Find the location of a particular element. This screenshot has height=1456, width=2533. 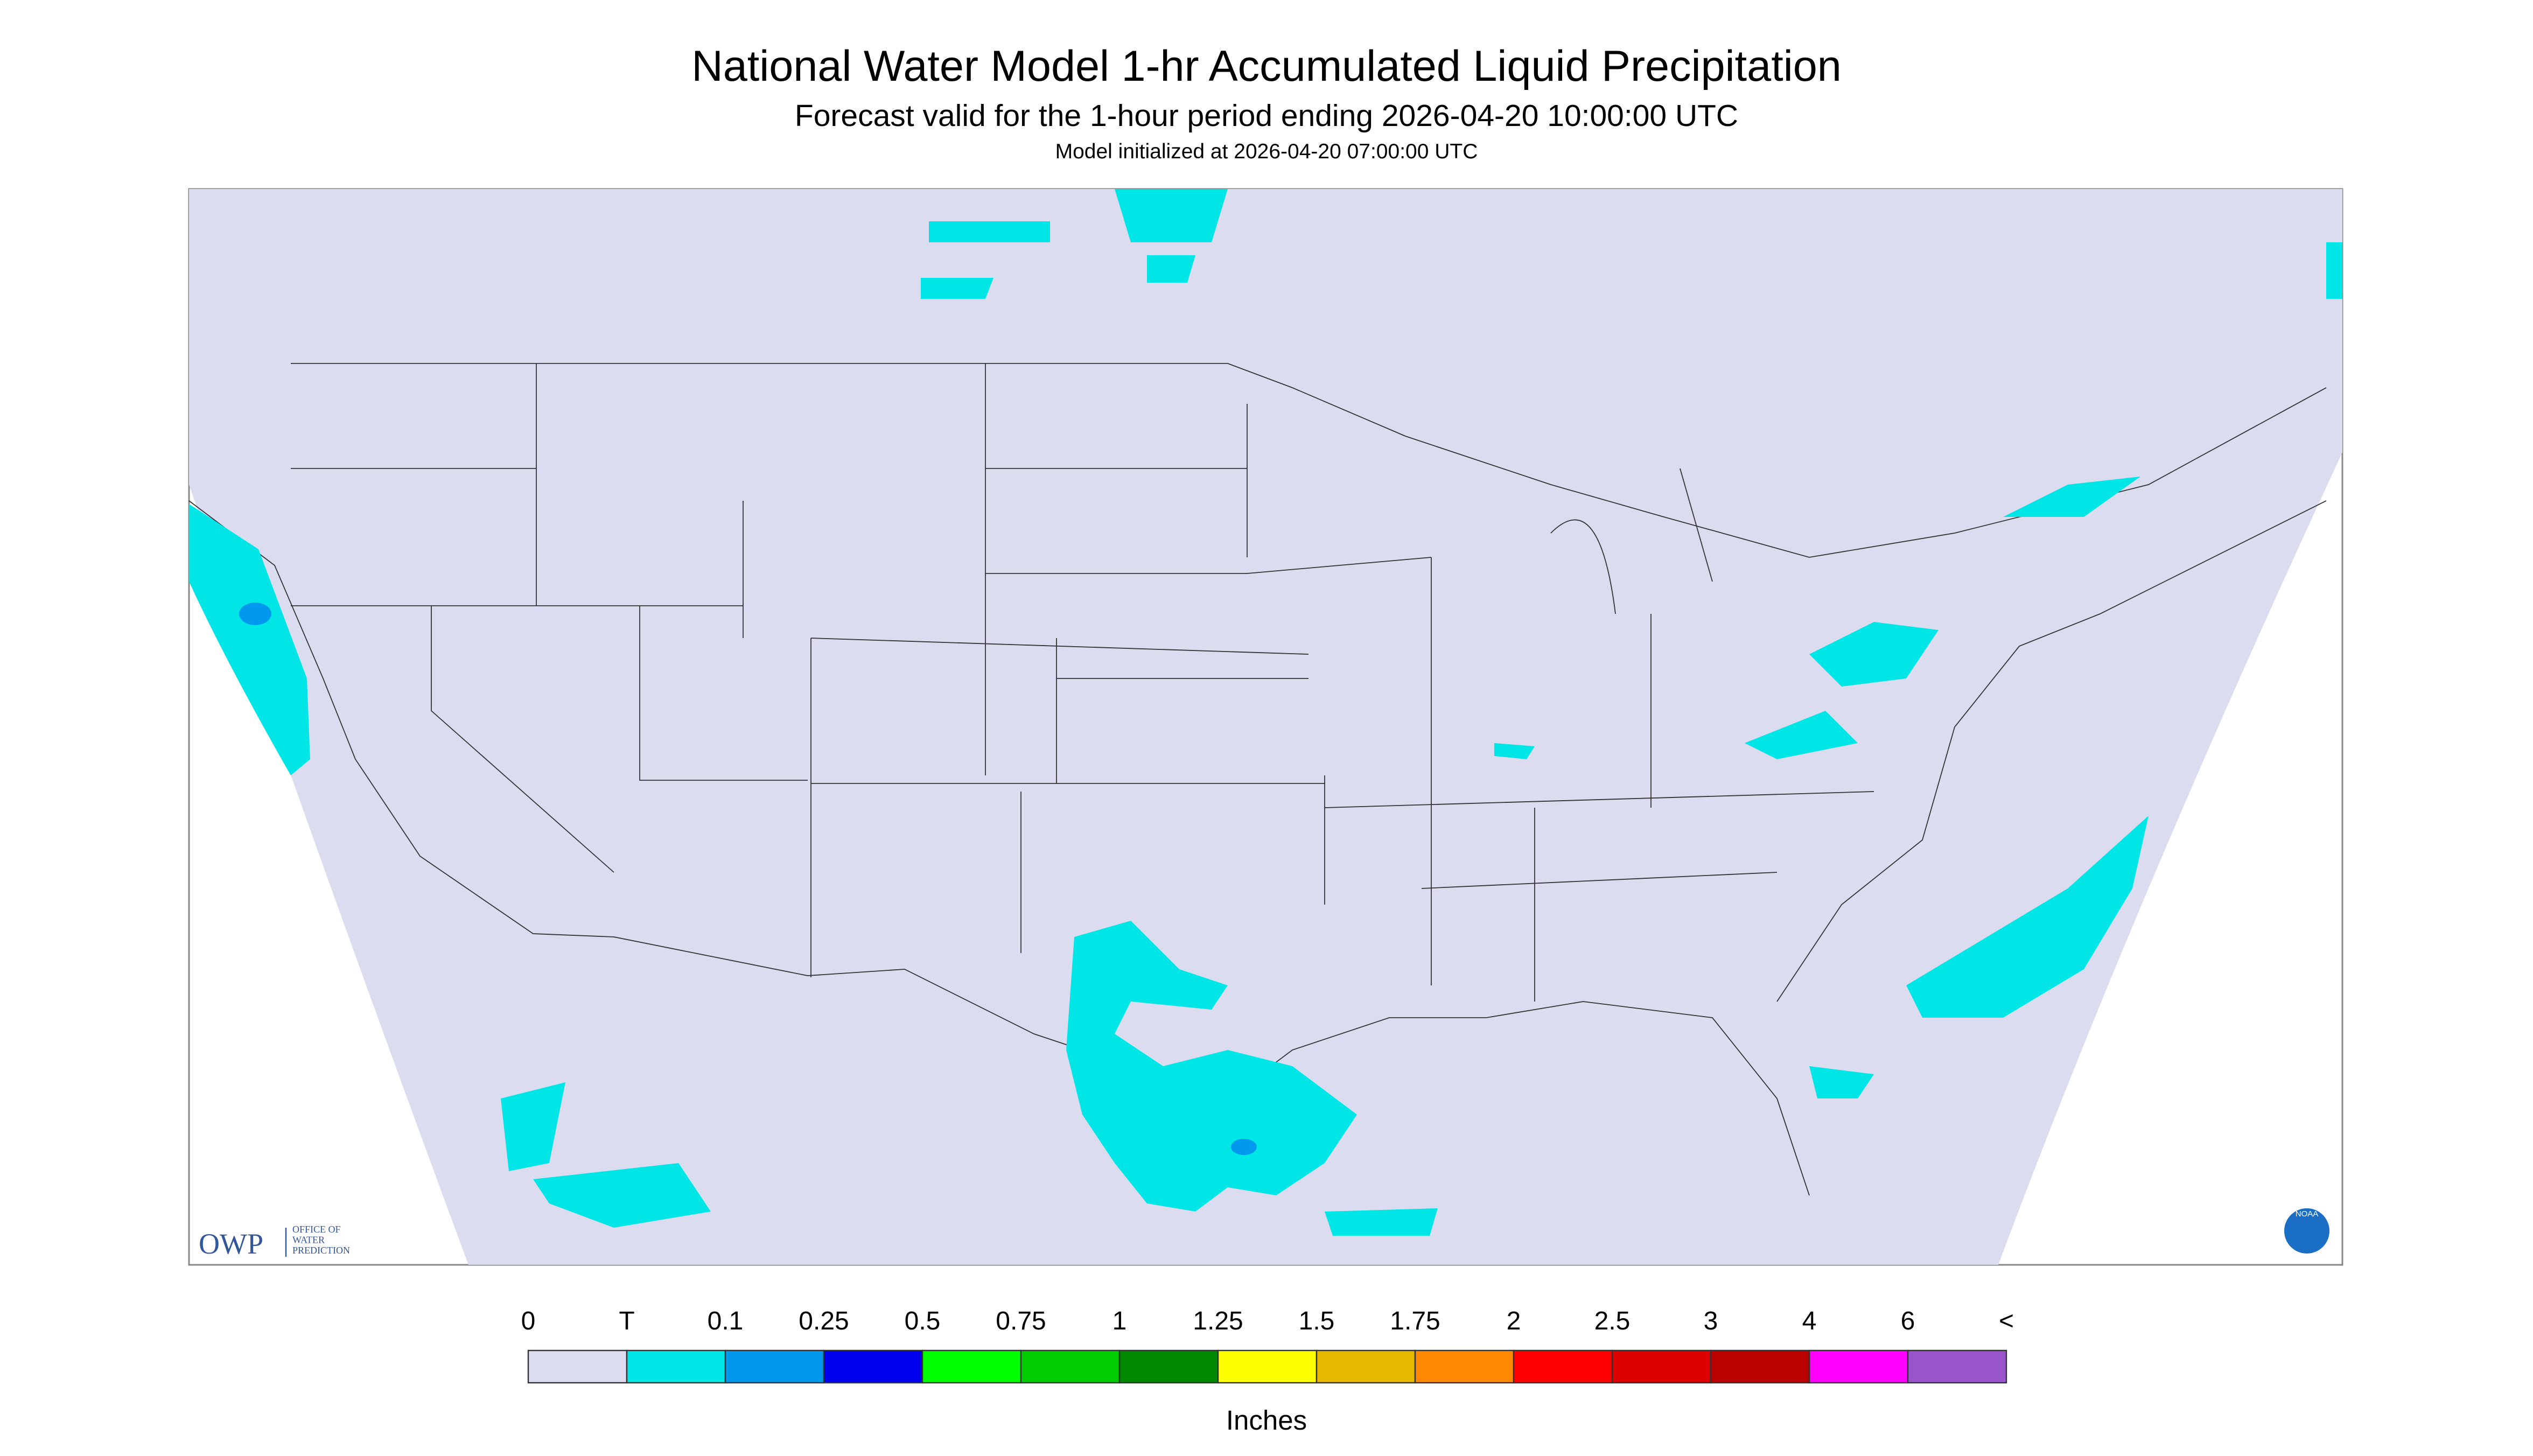

legend-label: 1.75 is located at coordinates (1415, 1321).